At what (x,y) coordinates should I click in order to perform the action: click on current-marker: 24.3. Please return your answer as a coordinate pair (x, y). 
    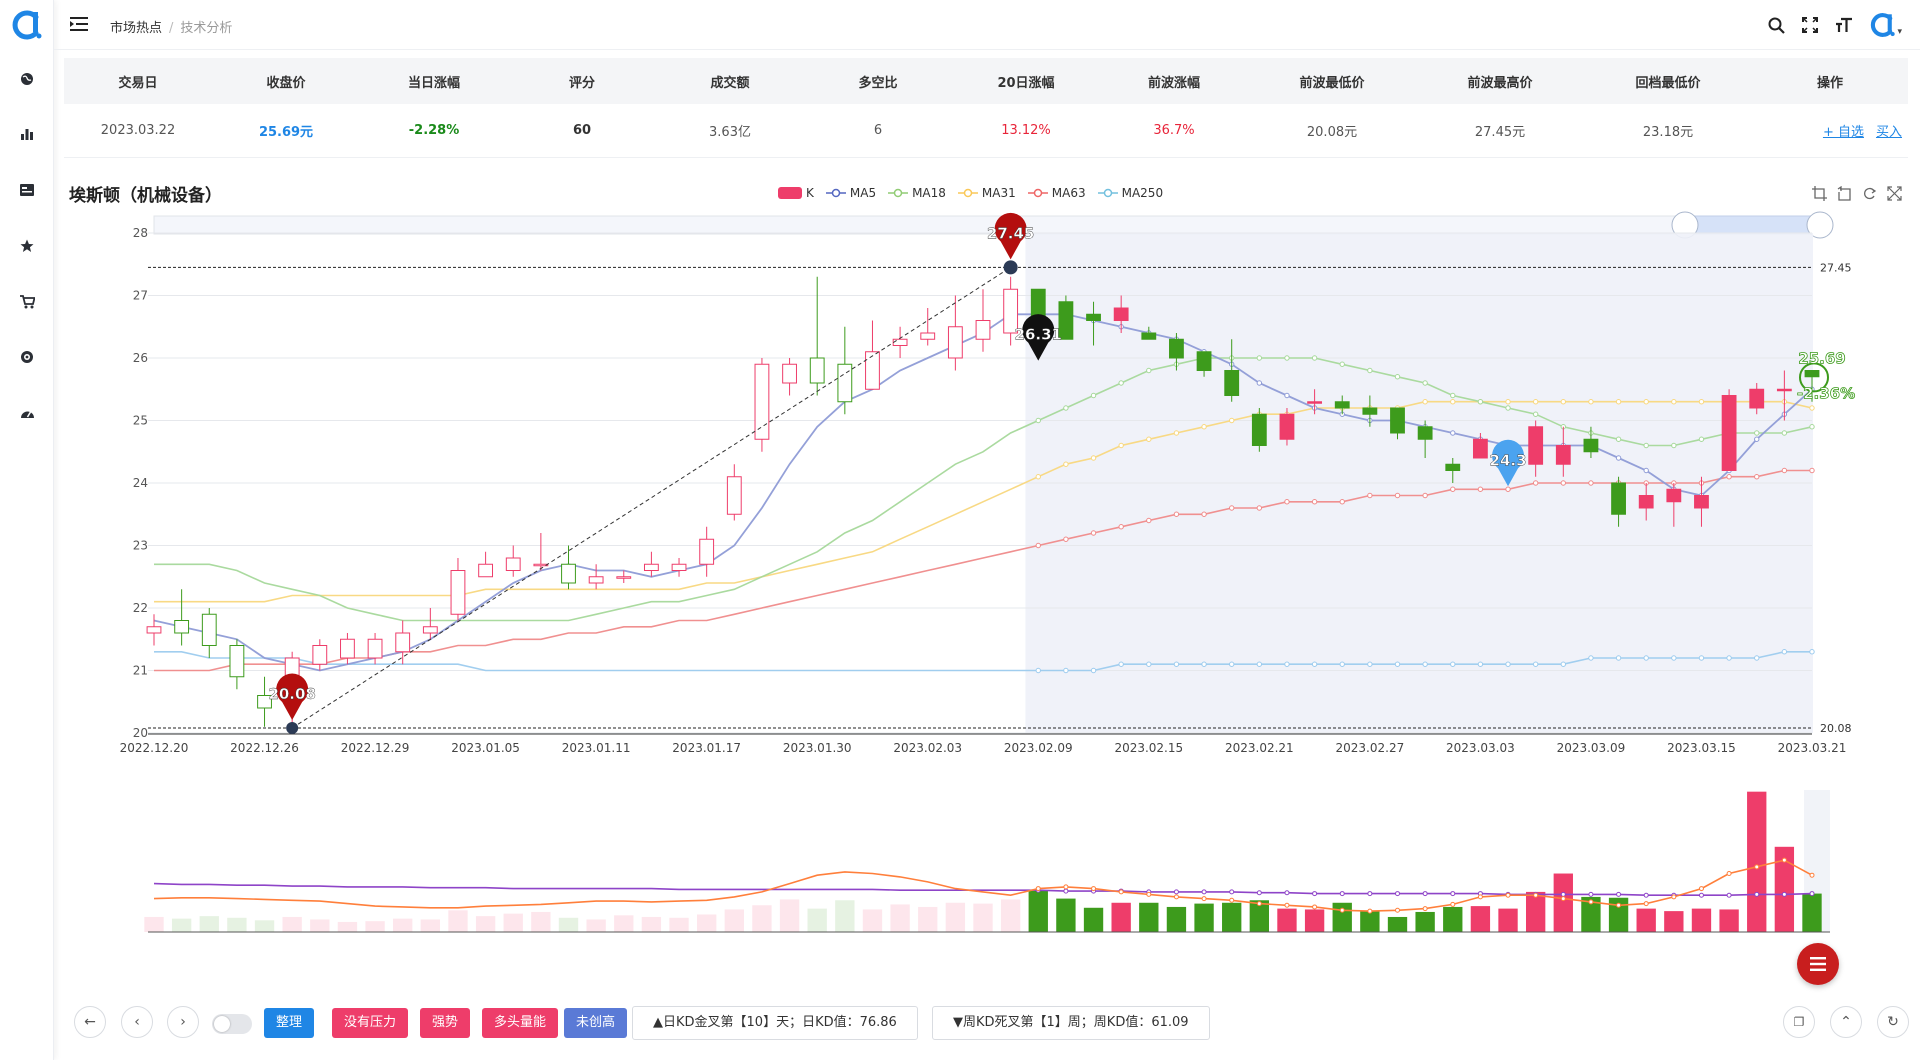
    Looking at the image, I should click on (1508, 463).